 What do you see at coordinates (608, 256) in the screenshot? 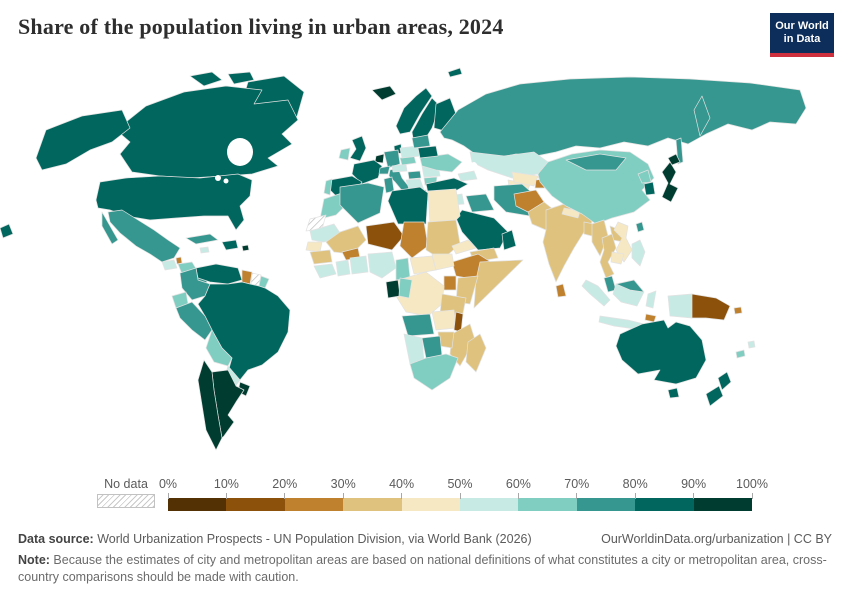
I see `country-thailand` at bounding box center [608, 256].